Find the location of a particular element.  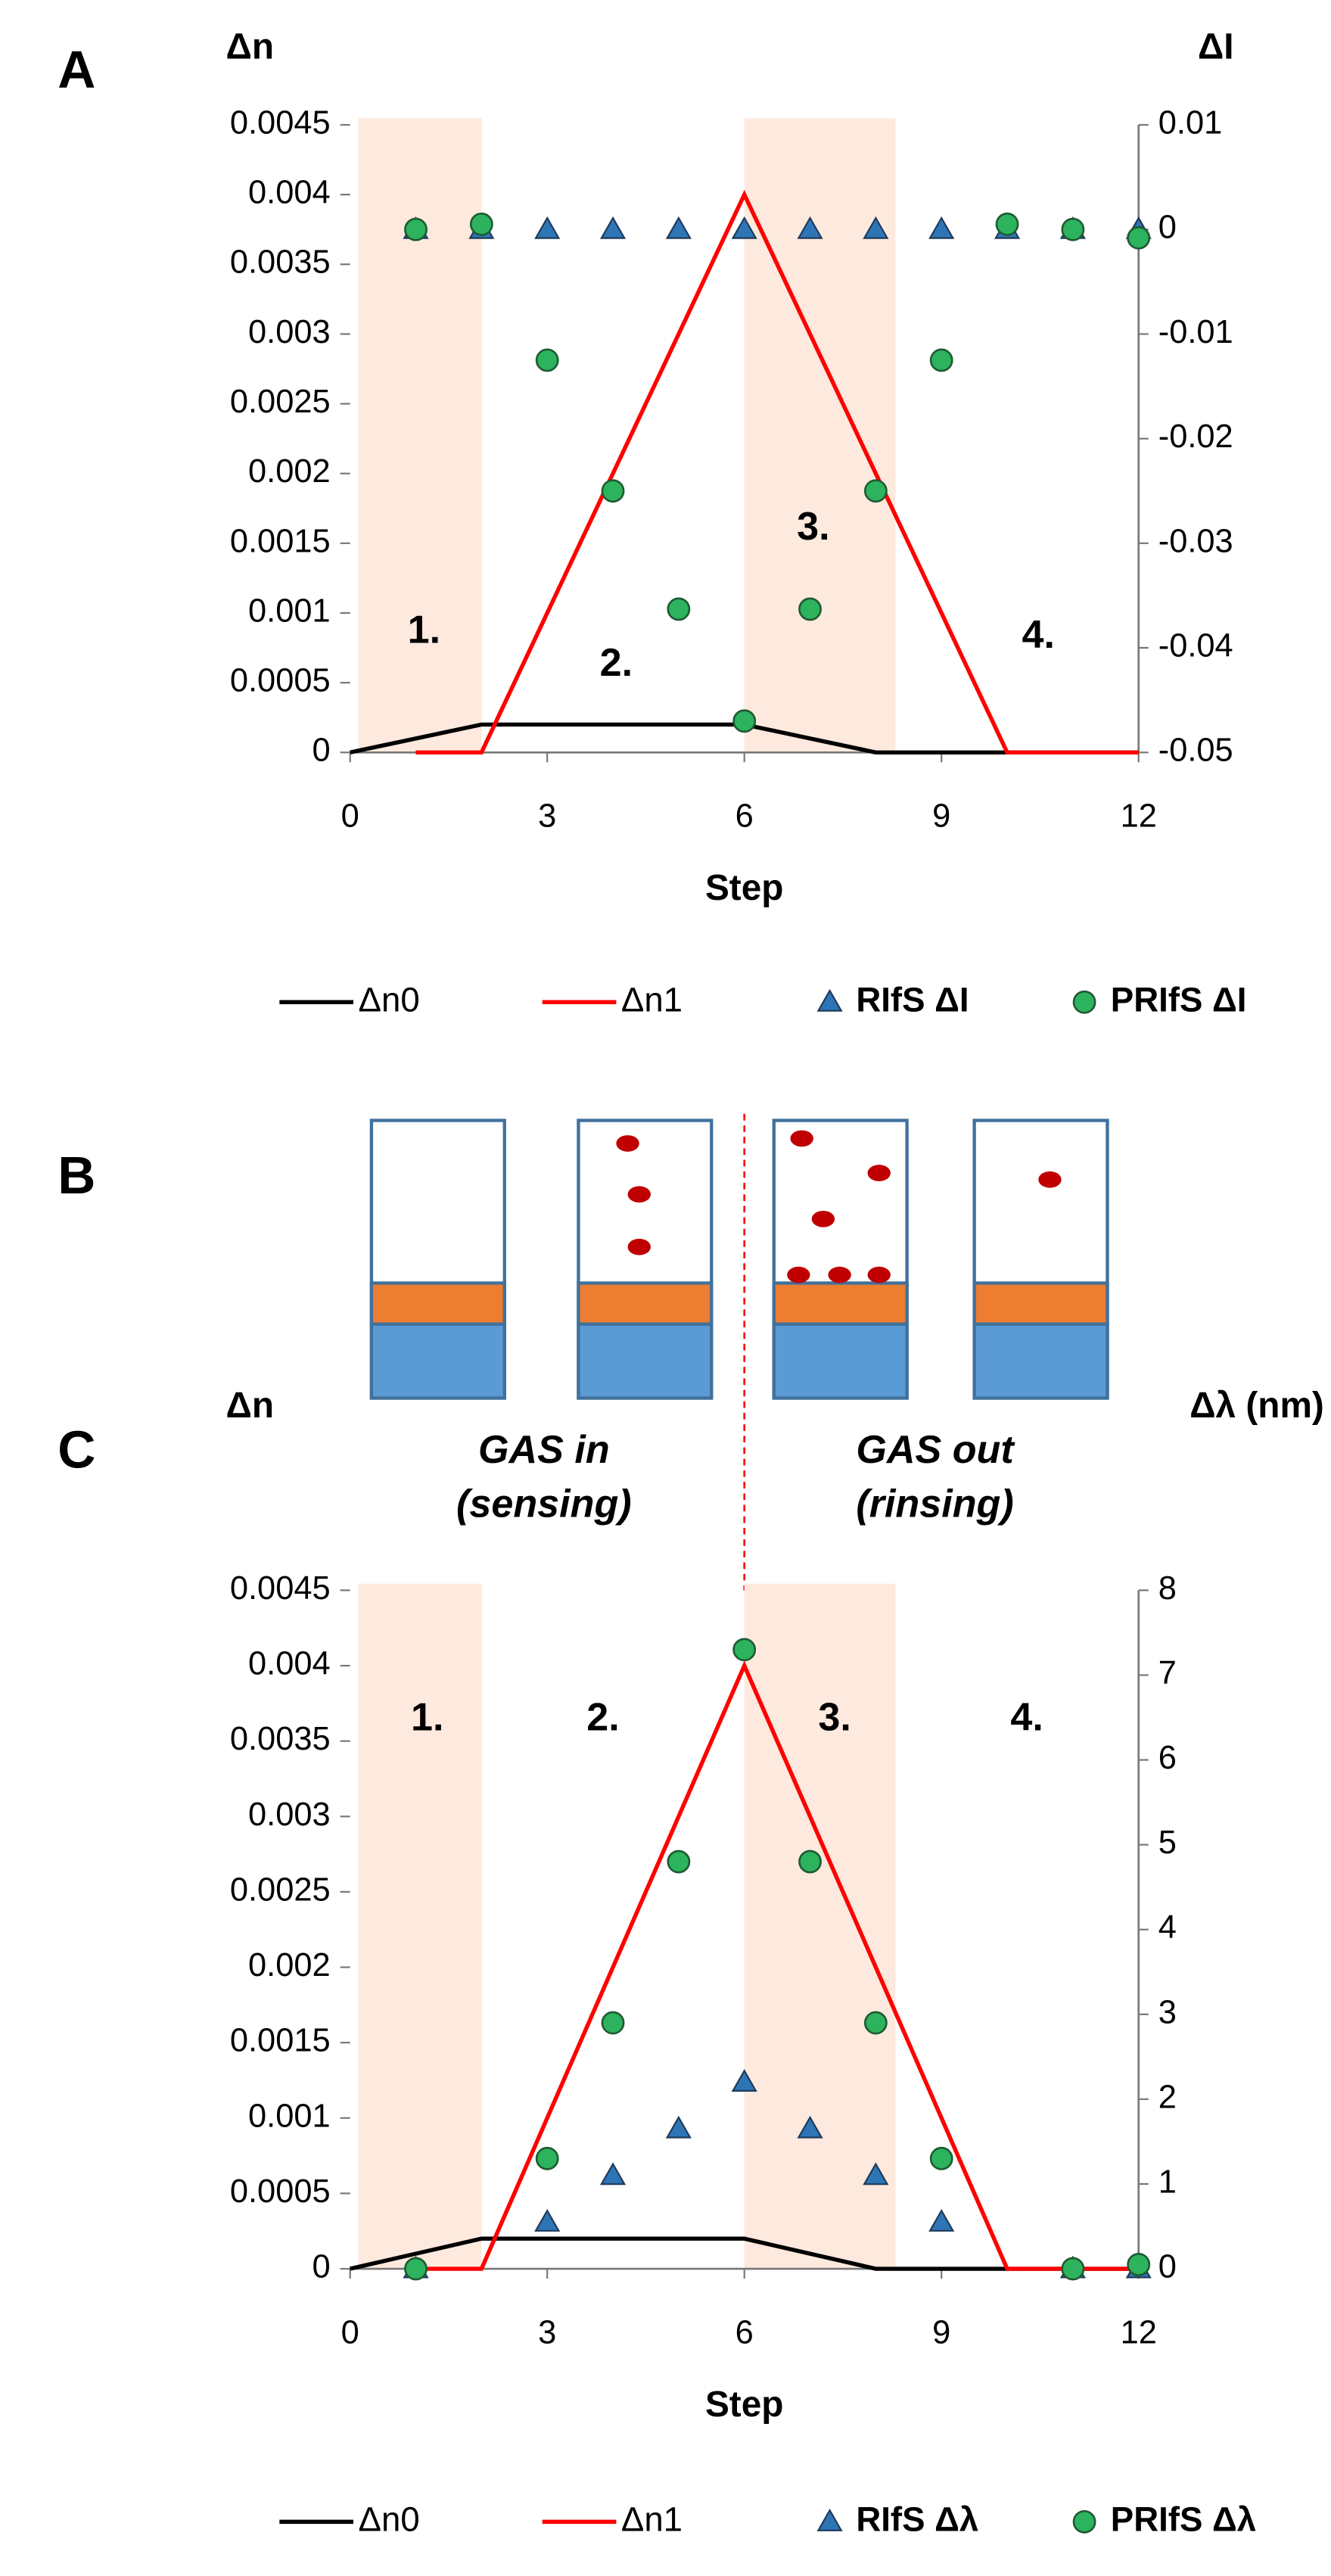

y2-tick-label: 1 is located at coordinates (1167, 2182).